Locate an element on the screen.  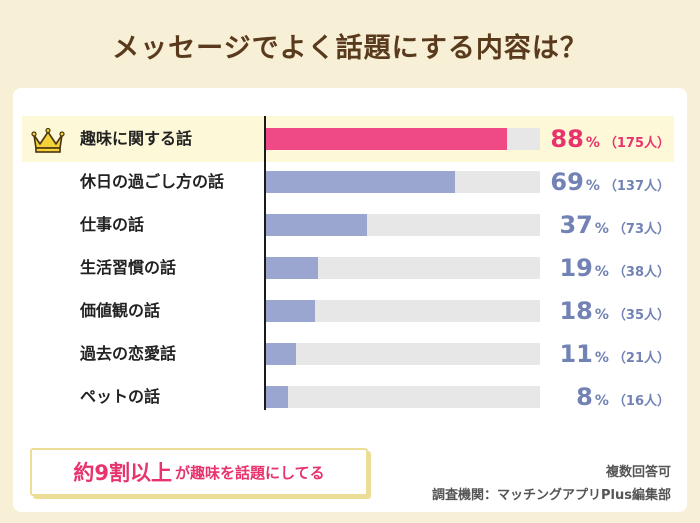
value-label-group: 88% （175人） is located at coordinates (605, 139).